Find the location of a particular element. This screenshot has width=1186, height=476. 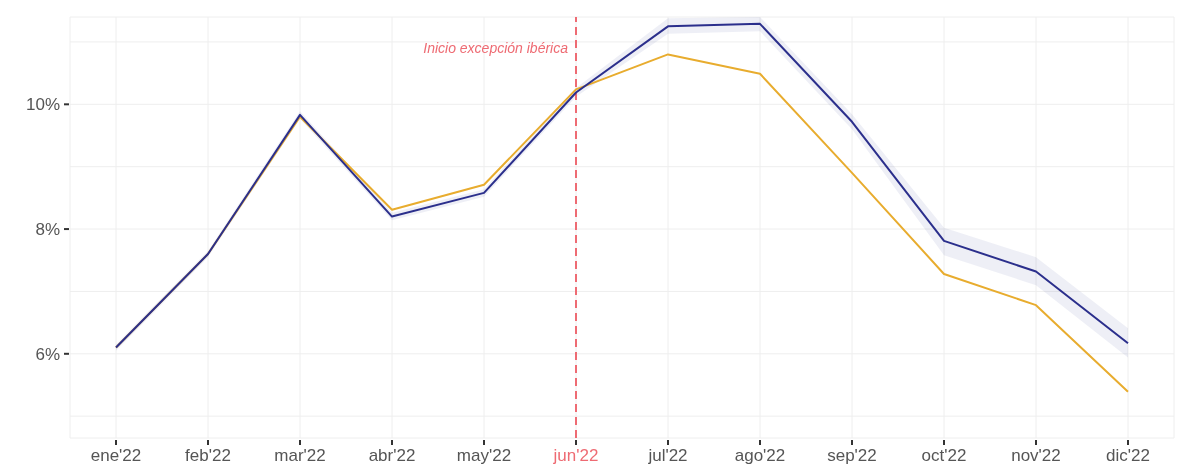

x-tick-label: ene'22 is located at coordinates (116, 455).